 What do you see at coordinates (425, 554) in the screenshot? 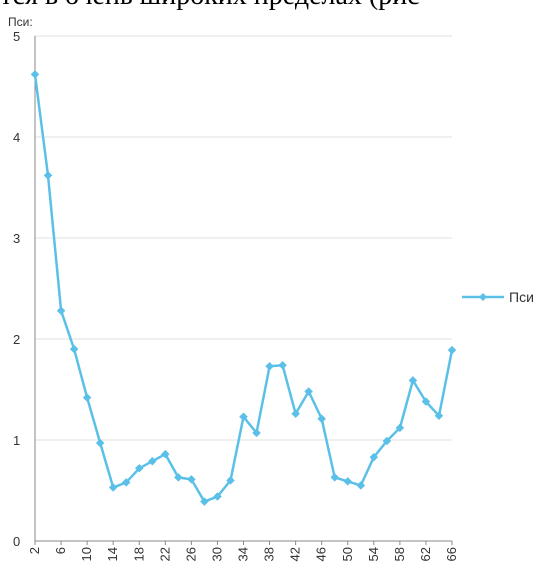
I see `x-tick-label: 62` at bounding box center [425, 554].